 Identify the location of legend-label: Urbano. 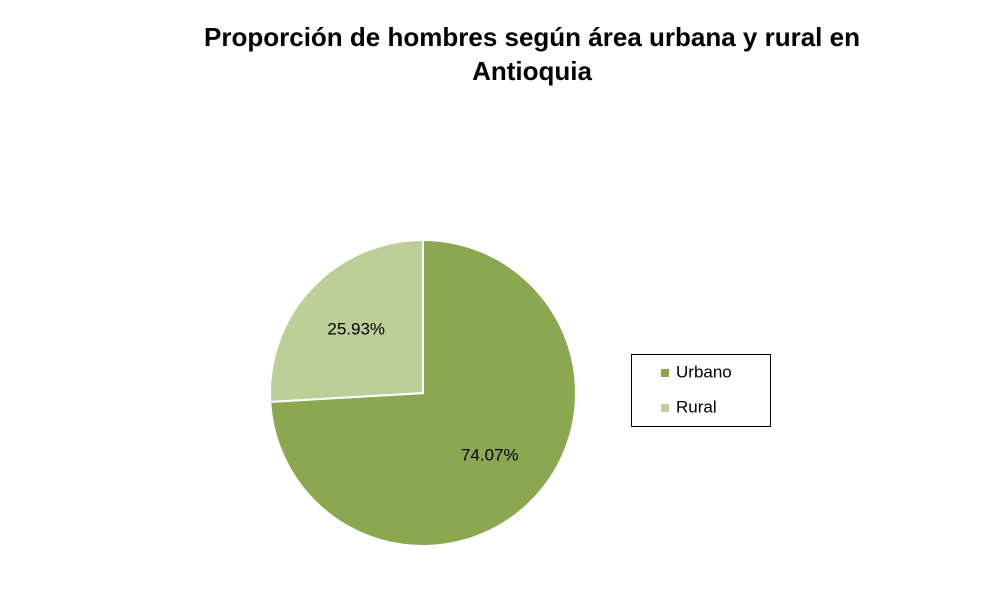
(704, 371).